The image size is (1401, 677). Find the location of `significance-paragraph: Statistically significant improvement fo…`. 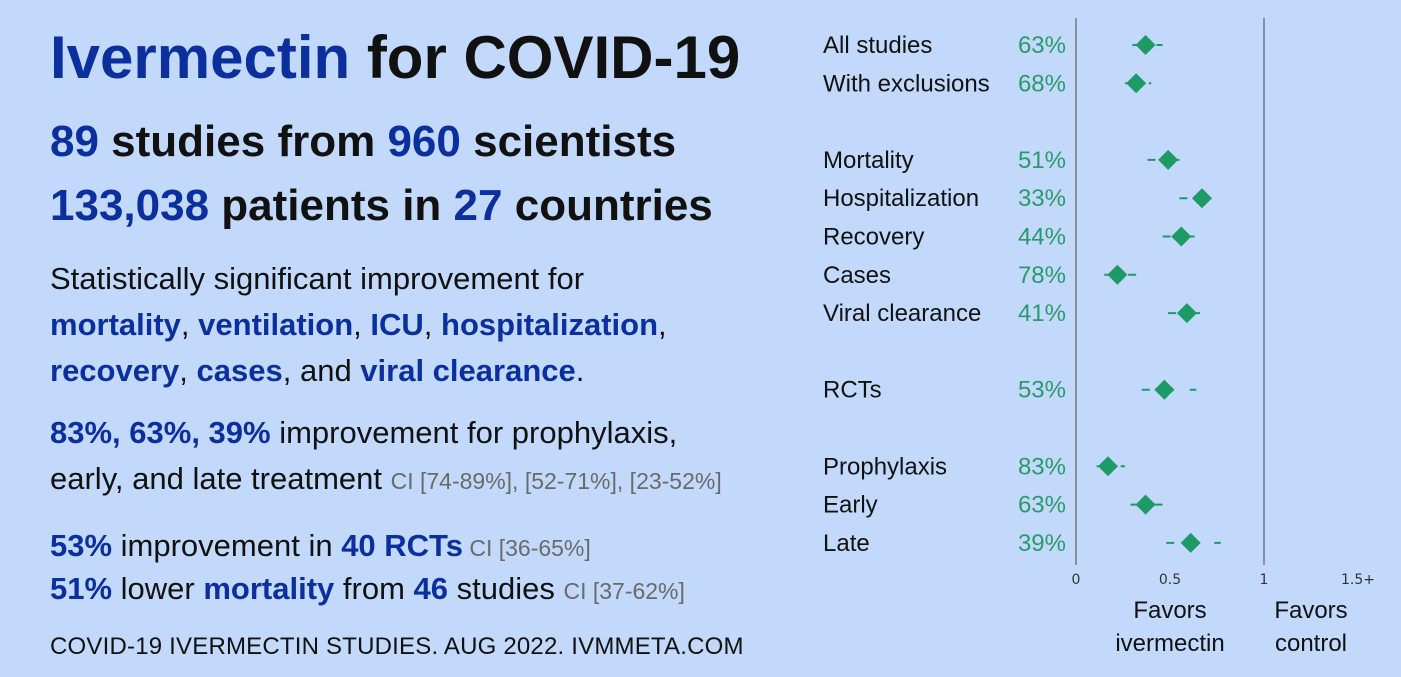

significance-paragraph: Statistically significant improvement fo… is located at coordinates (420, 325).